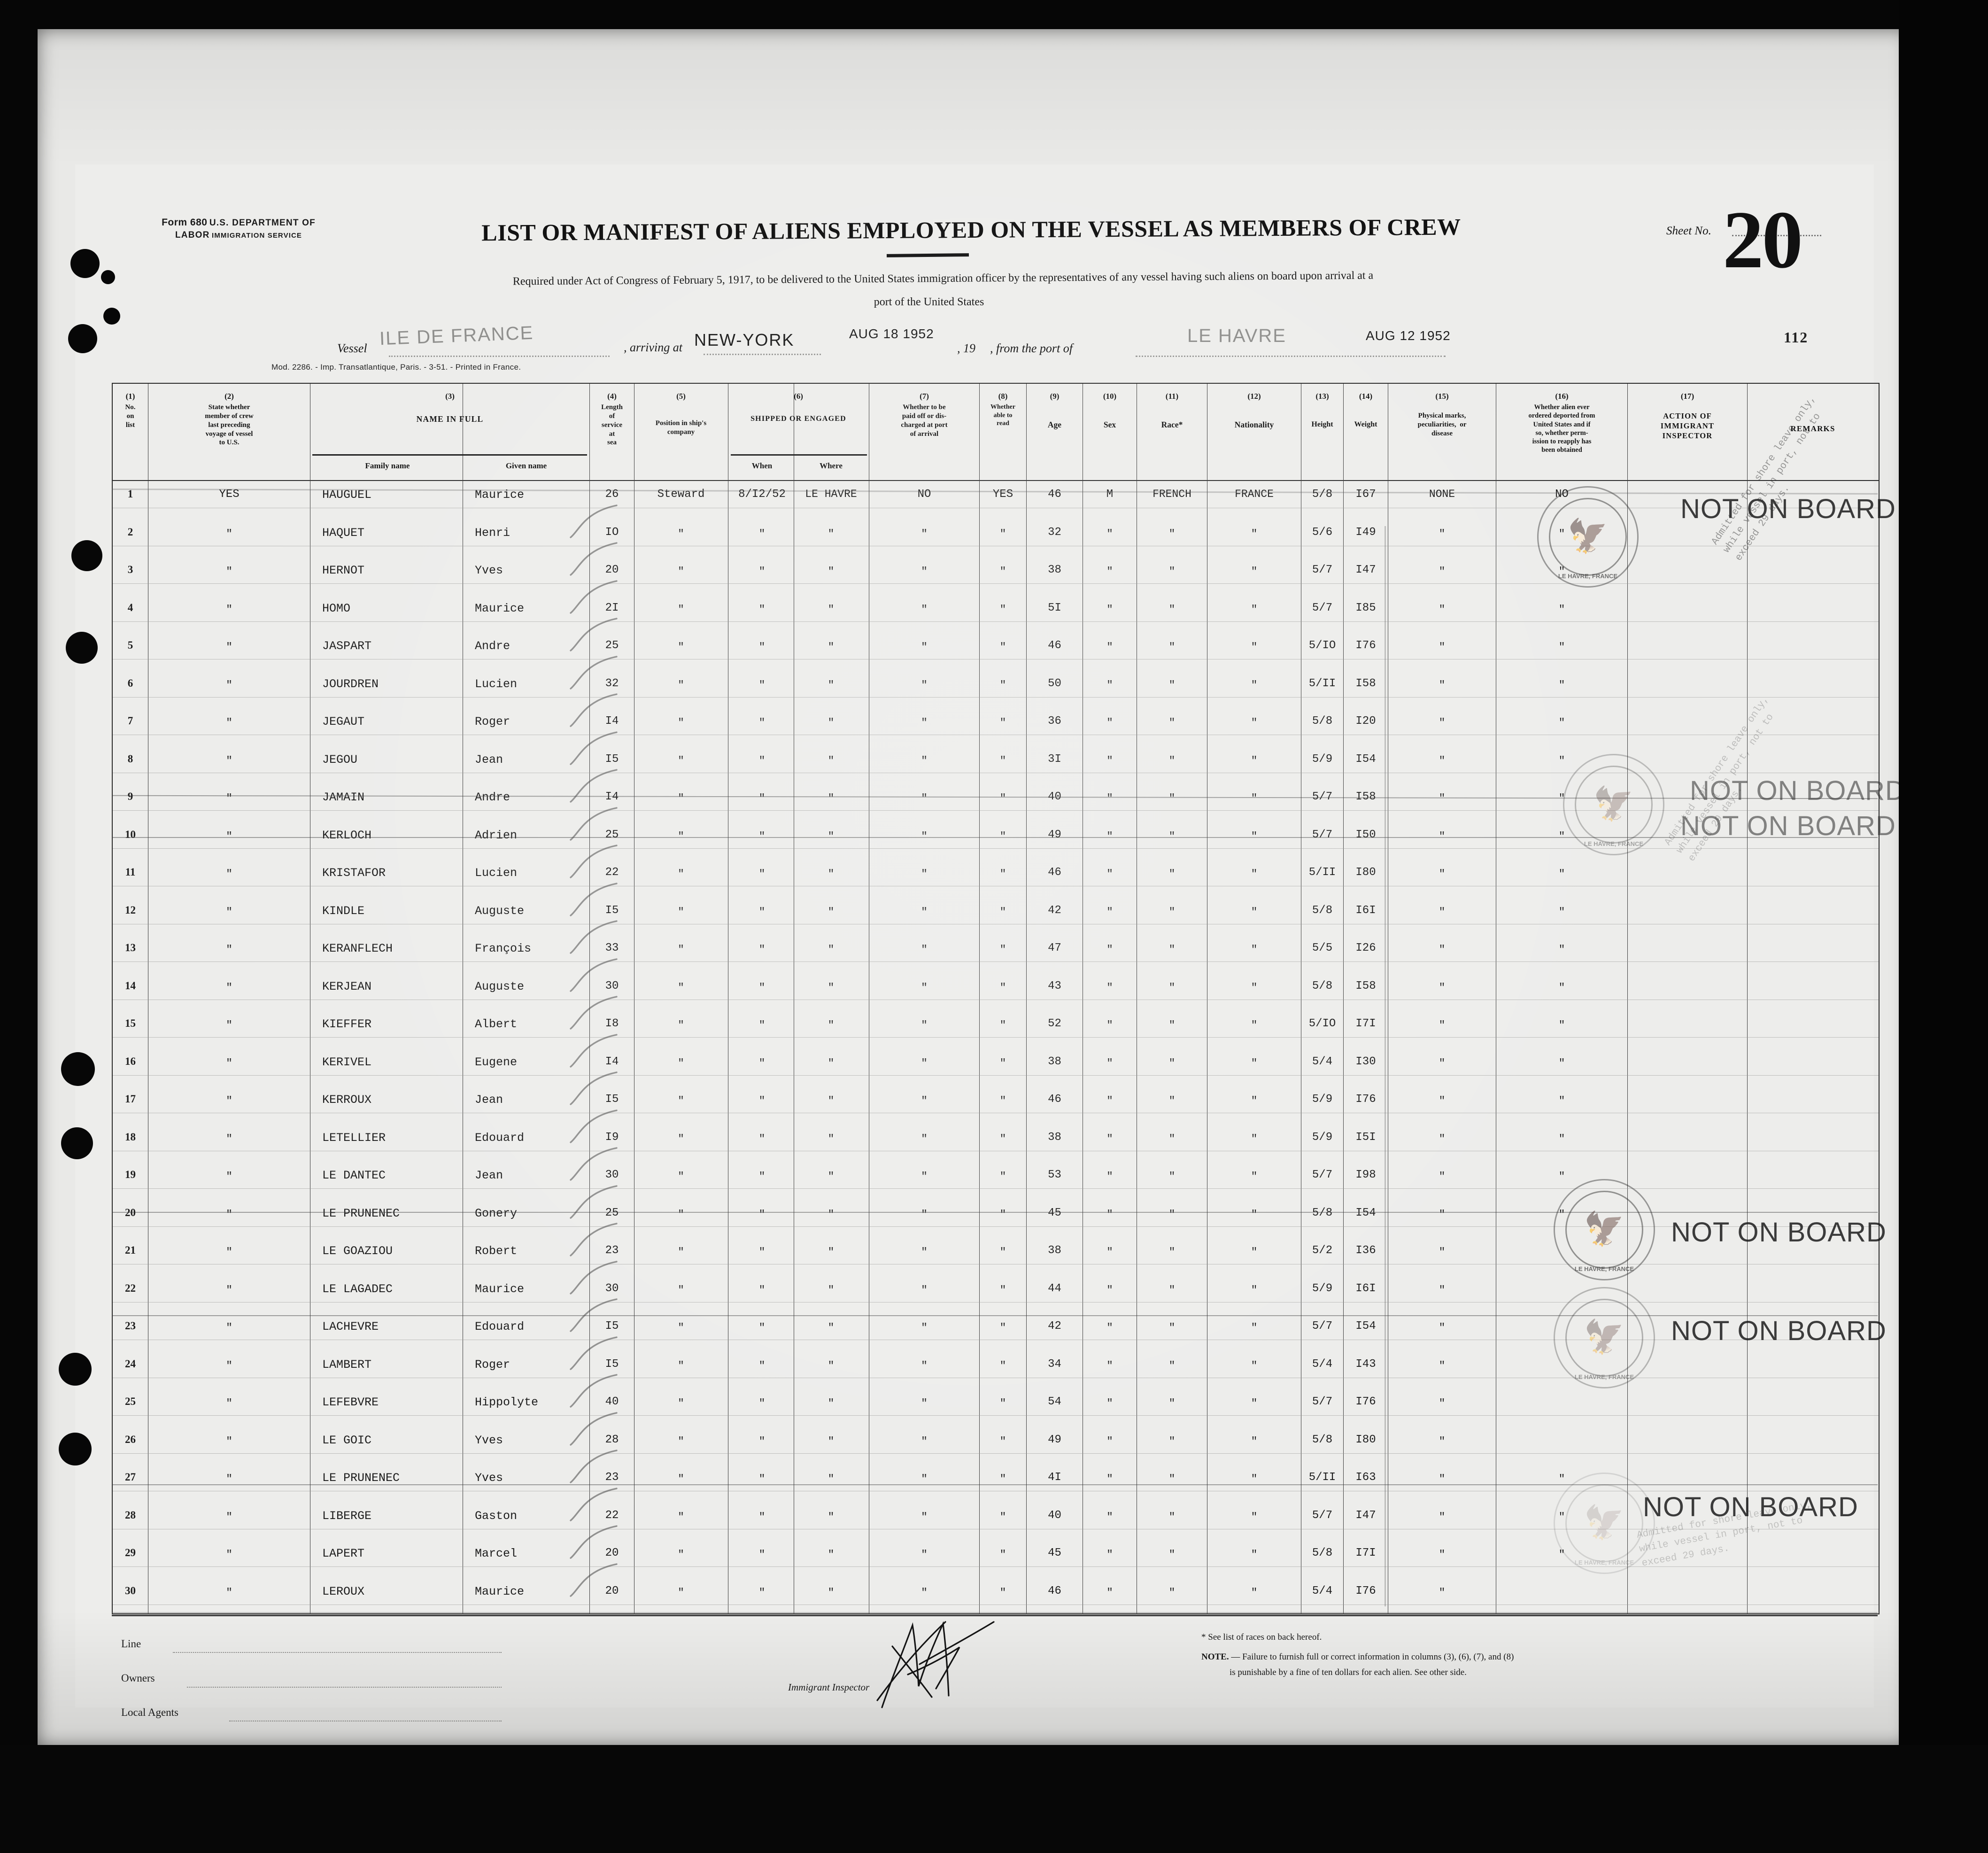 This screenshot has height=1853, width=1988. Describe the element at coordinates (130, 1515) in the screenshot. I see `cell-no: 28` at that location.